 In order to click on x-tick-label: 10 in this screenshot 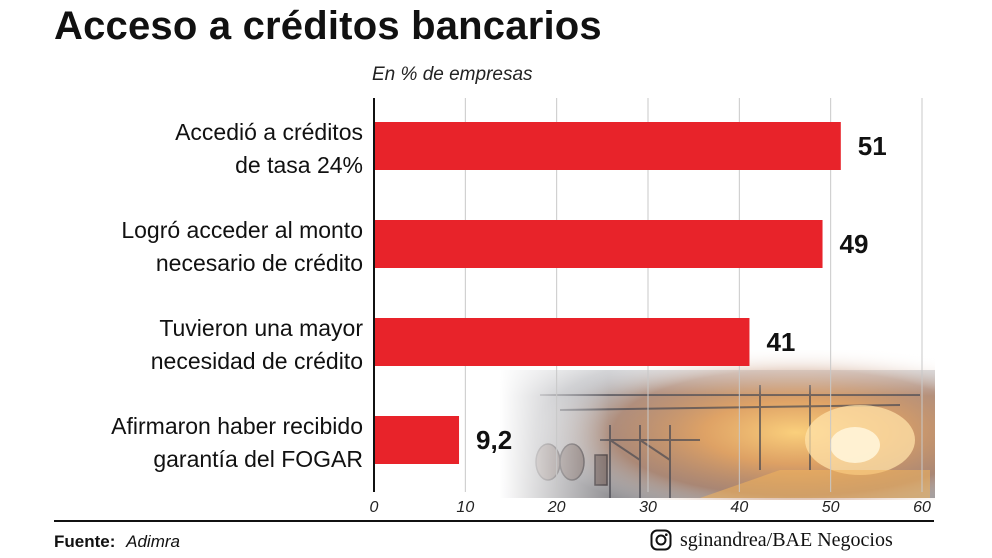, I will do `click(465, 507)`.